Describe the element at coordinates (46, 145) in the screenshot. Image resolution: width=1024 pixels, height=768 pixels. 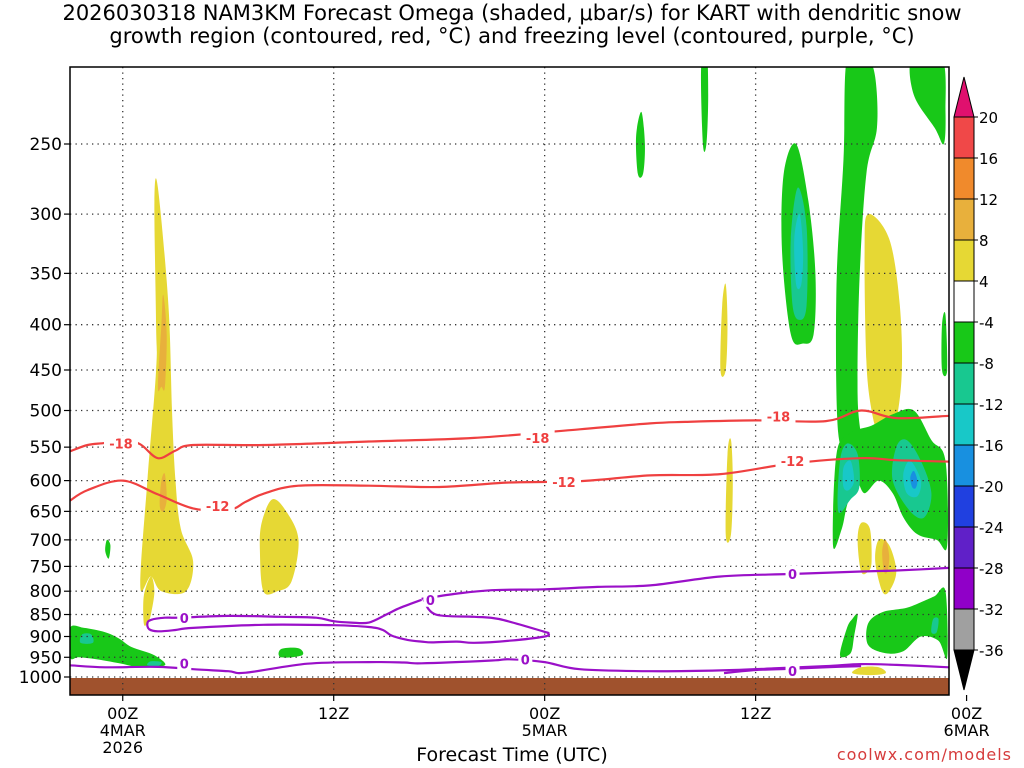
I see `y-tick-label-250: 250` at that location.